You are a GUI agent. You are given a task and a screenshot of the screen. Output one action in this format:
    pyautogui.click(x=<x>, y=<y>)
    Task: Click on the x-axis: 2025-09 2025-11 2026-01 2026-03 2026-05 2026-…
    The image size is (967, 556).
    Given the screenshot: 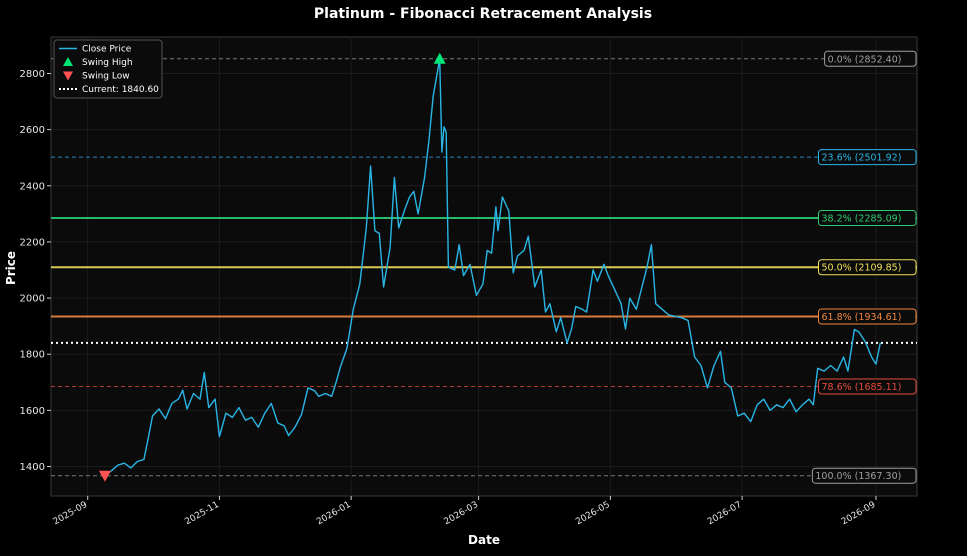 What is the action you would take?
    pyautogui.click(x=465, y=511)
    